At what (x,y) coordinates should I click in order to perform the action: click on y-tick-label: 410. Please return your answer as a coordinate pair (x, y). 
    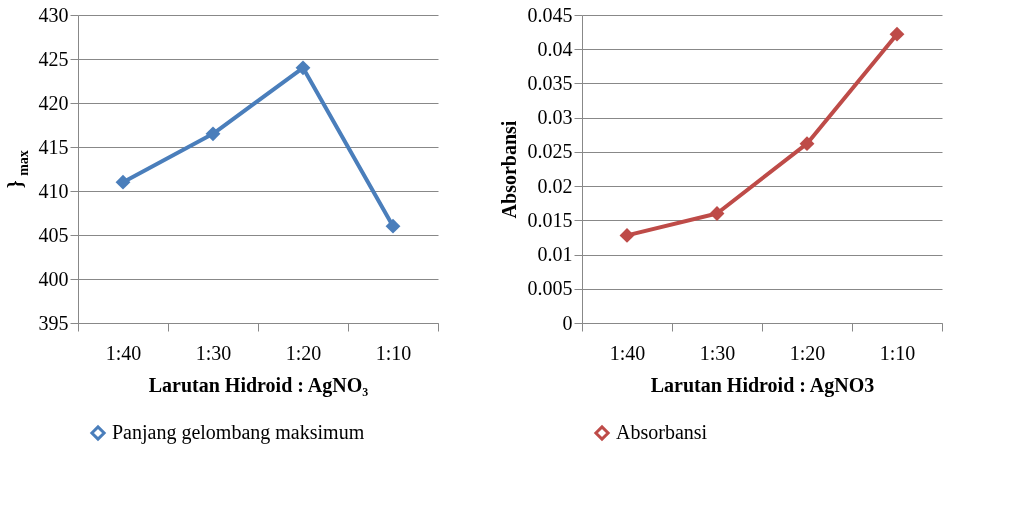
    Looking at the image, I should click on (53, 190).